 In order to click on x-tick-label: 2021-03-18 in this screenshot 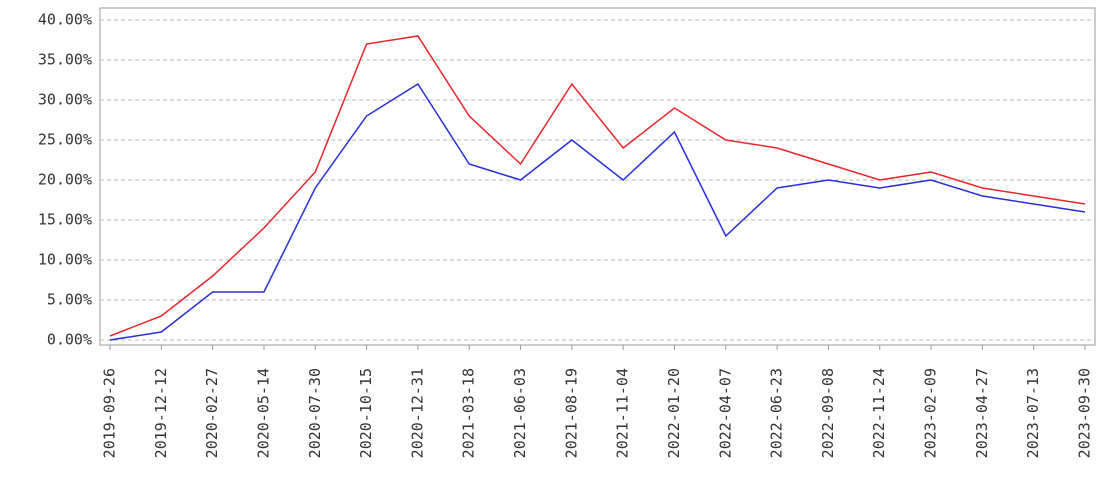, I will do `click(469, 413)`.